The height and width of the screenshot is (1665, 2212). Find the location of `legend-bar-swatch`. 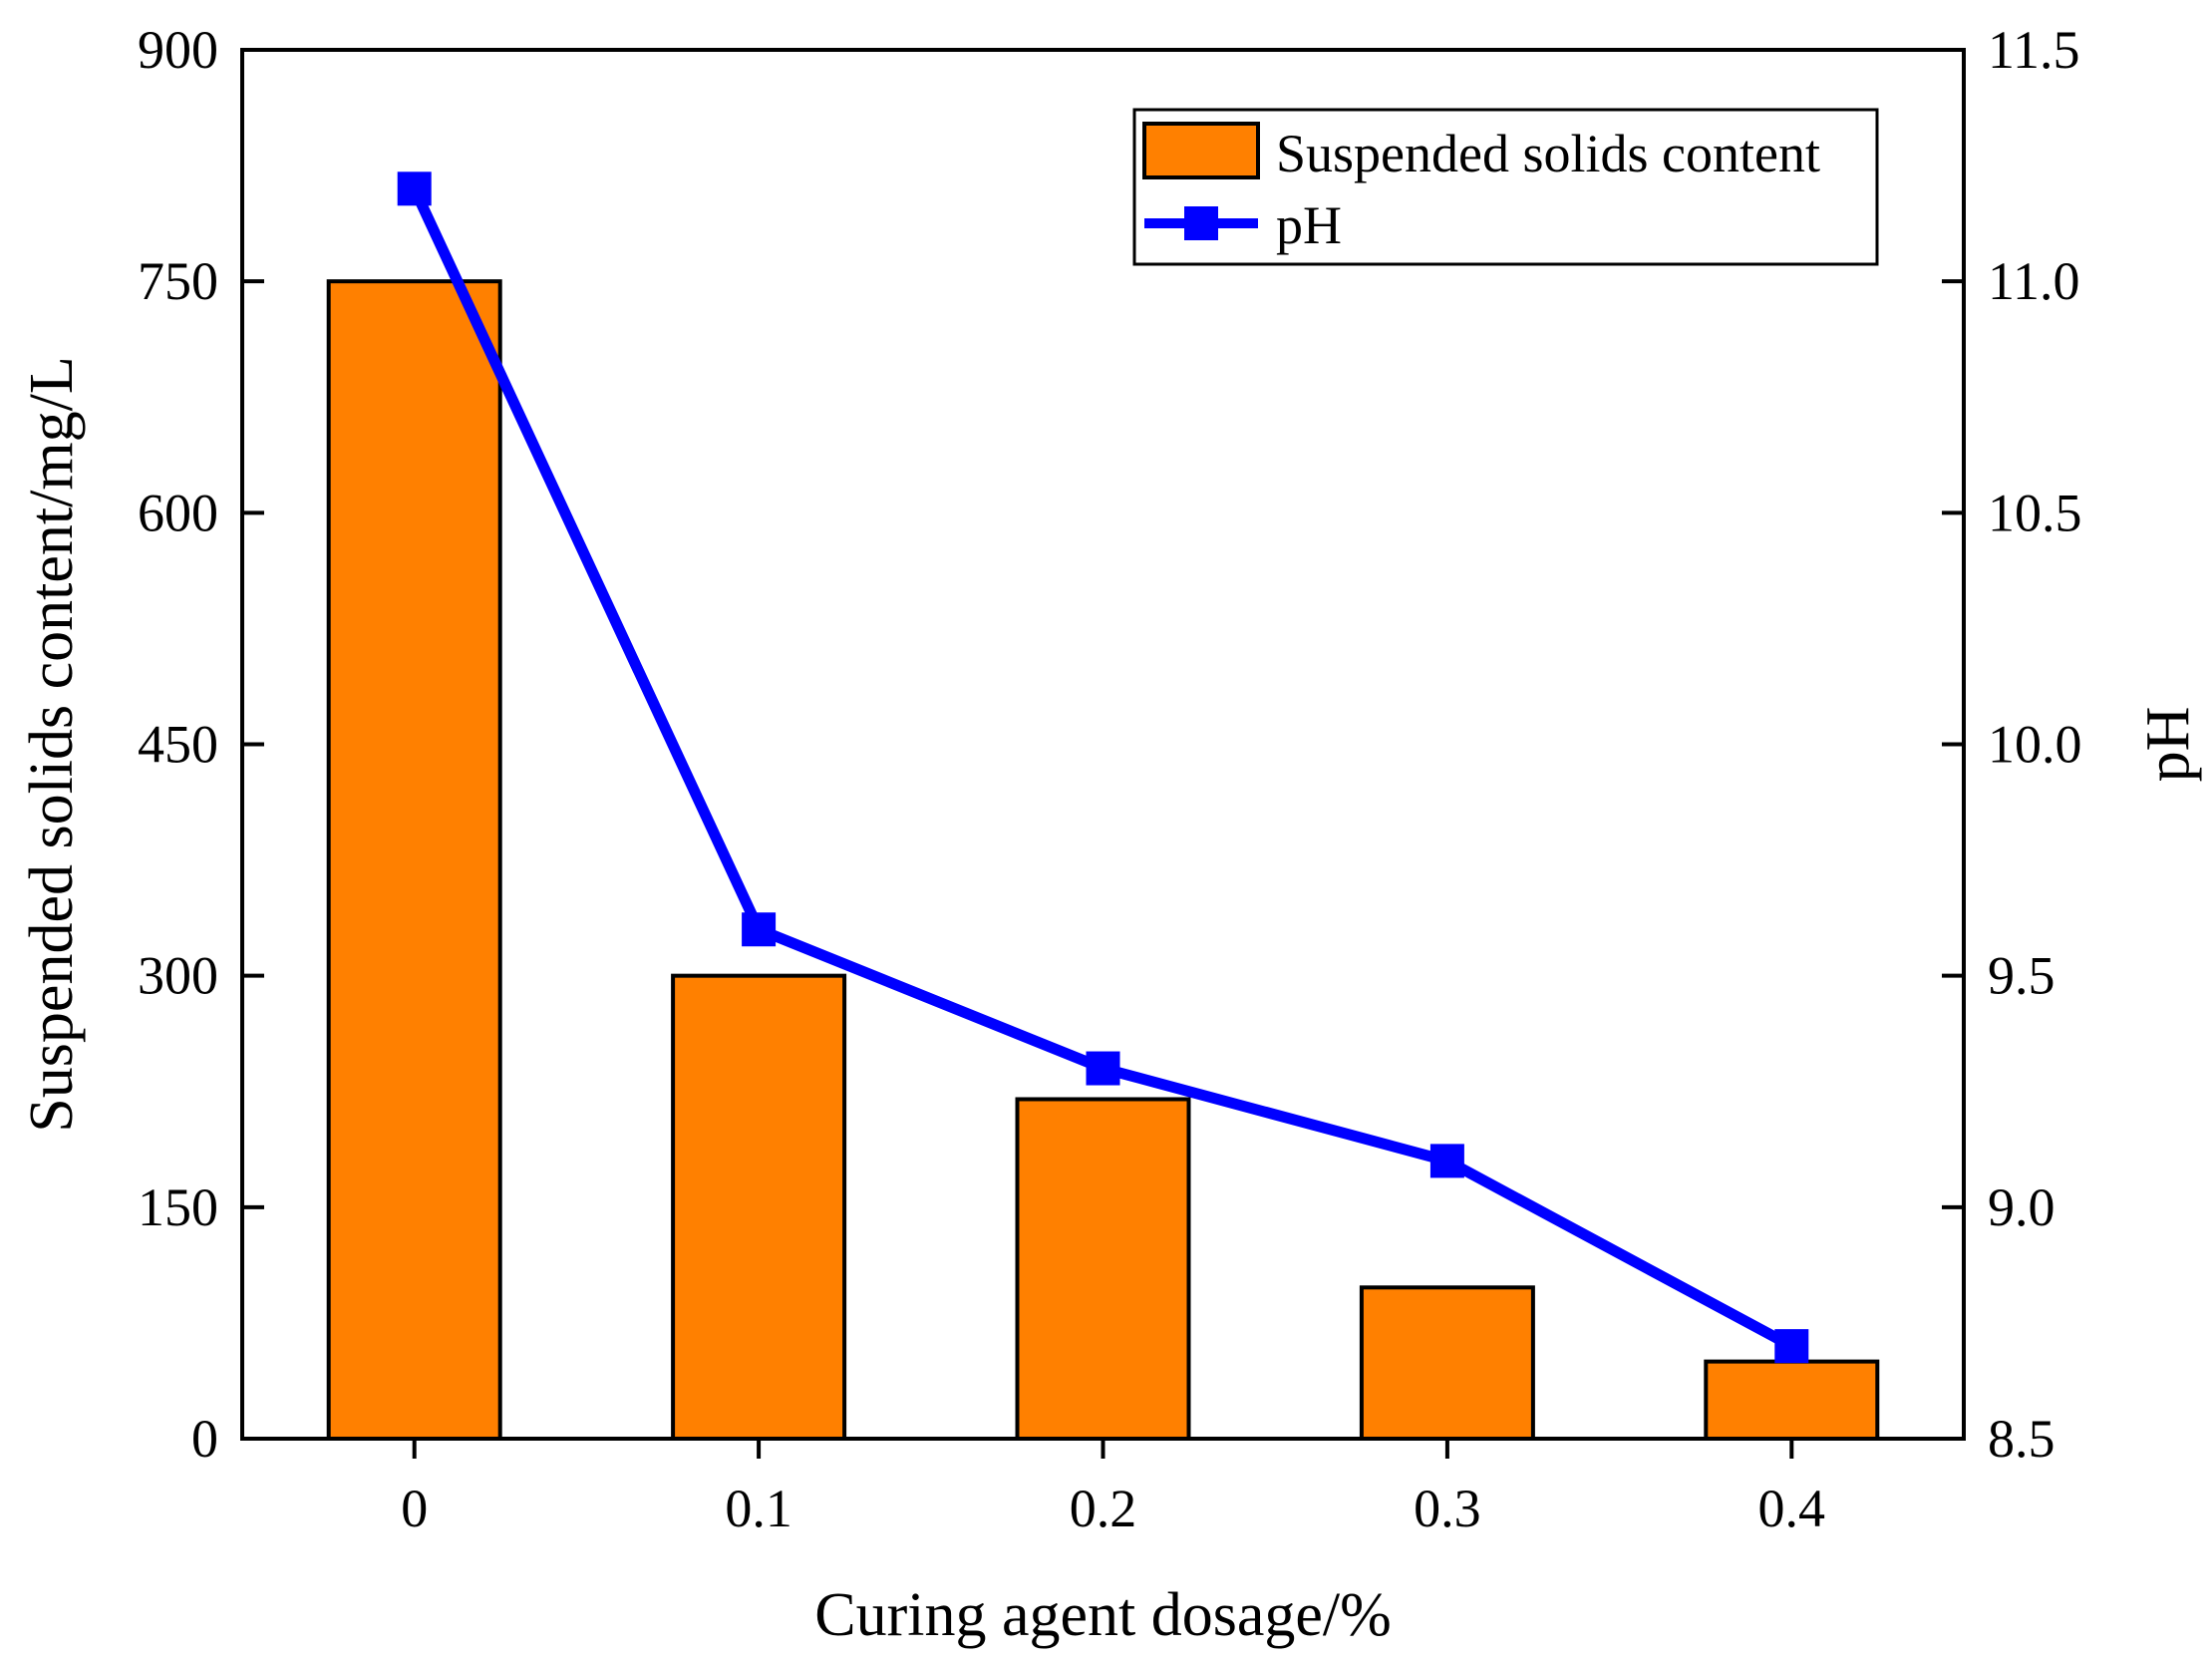

legend-bar-swatch is located at coordinates (1201, 151).